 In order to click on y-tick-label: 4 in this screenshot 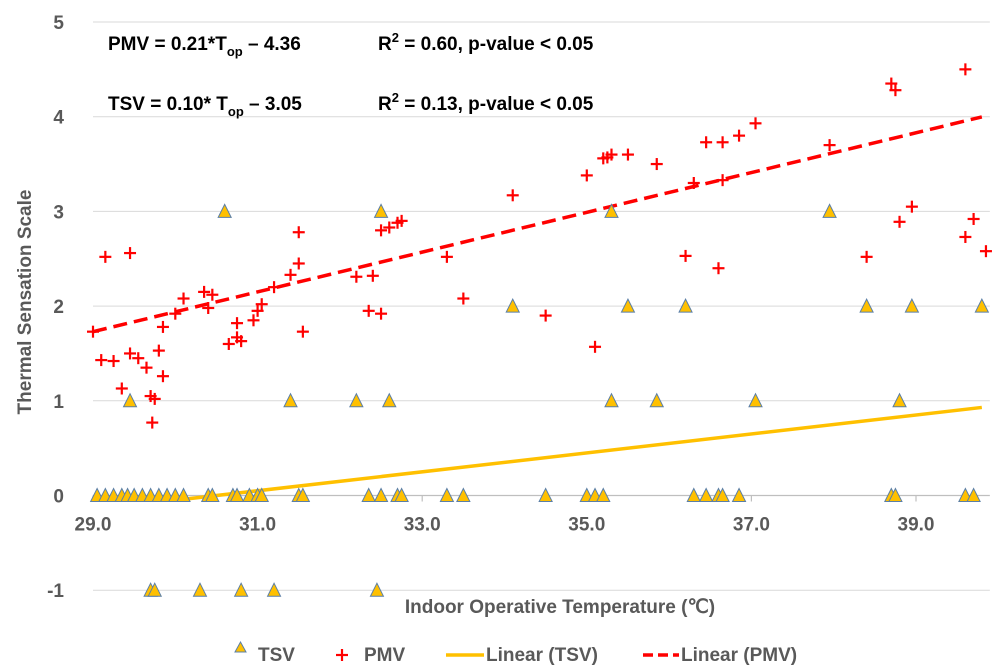, I will do `click(58, 118)`.